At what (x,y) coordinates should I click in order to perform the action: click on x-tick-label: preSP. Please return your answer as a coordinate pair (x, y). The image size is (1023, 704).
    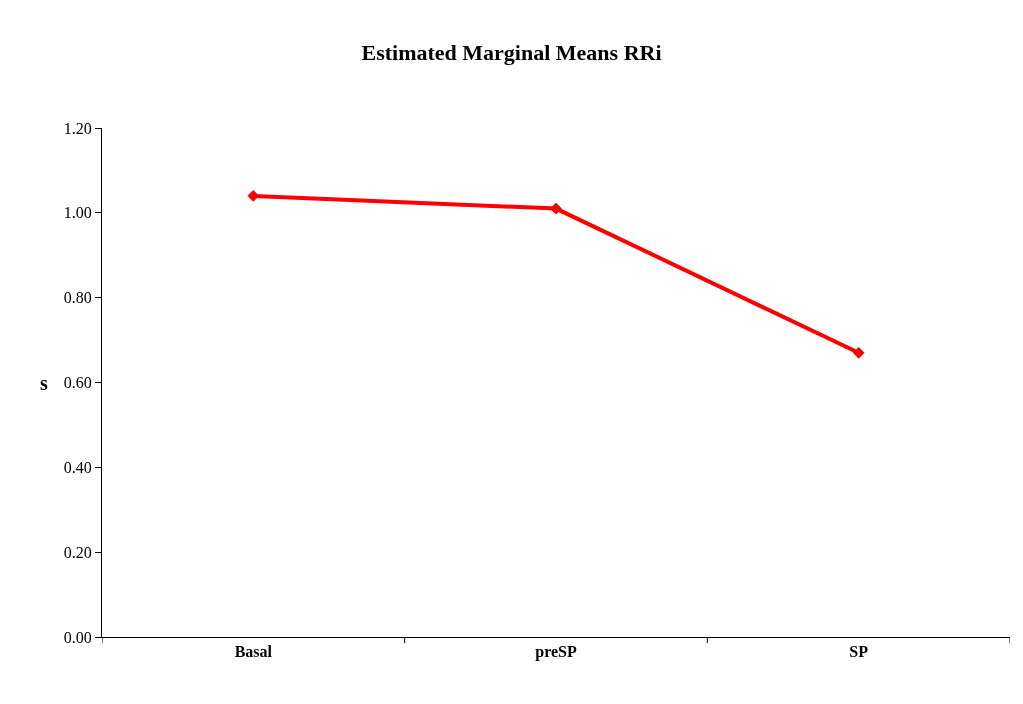
    Looking at the image, I should click on (556, 652).